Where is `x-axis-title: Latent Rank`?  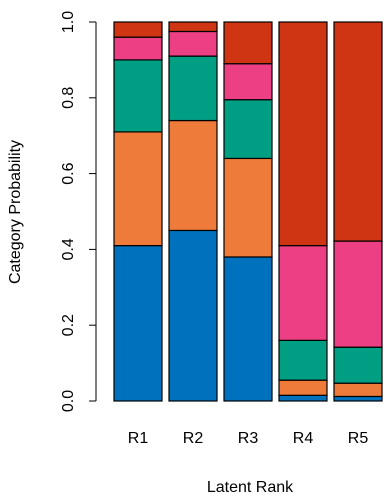
x-axis-title: Latent Rank is located at coordinates (250, 487).